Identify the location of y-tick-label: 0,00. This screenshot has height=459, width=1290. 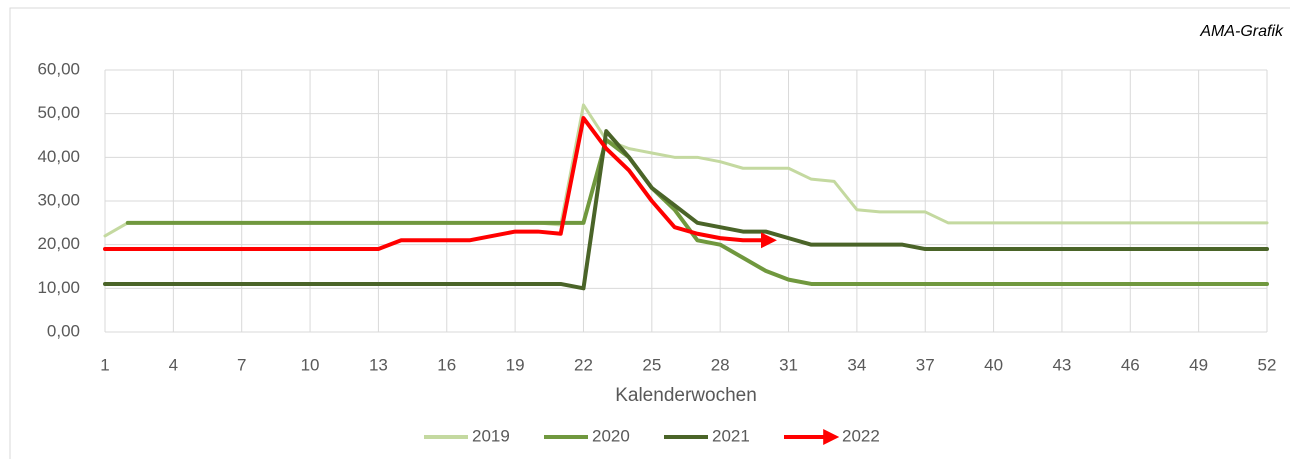
(63, 330).